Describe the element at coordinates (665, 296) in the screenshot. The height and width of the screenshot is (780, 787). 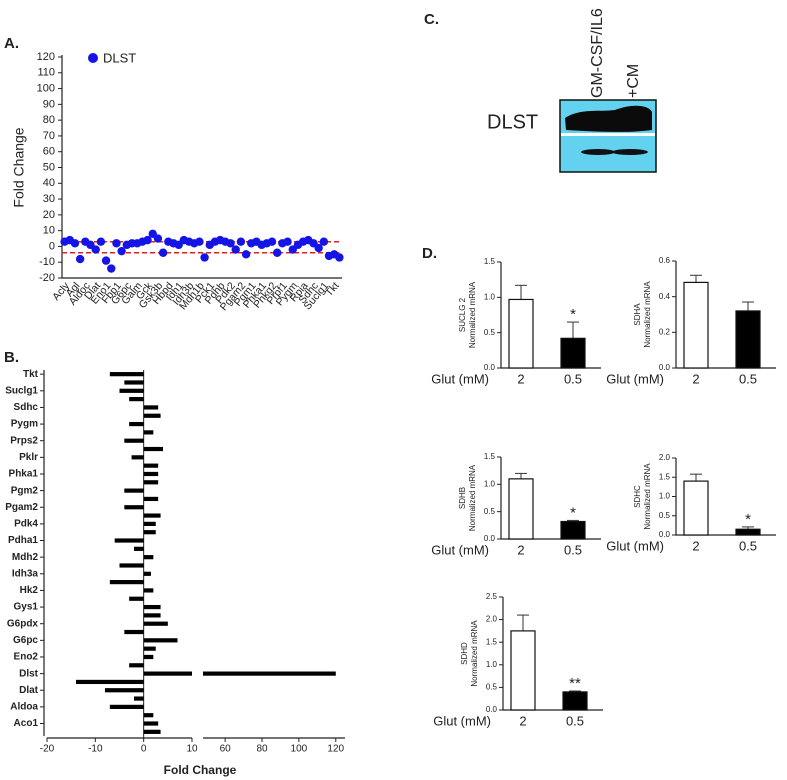
I see `y-tick-label: 0.4` at that location.